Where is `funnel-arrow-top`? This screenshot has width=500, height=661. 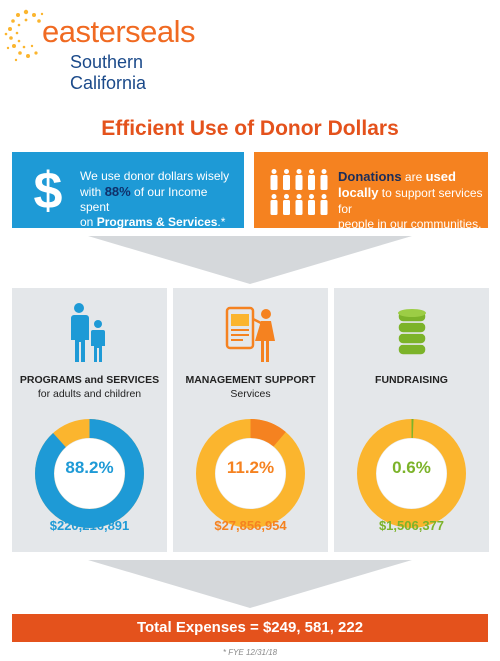
funnel-arrow-top is located at coordinates (250, 260).